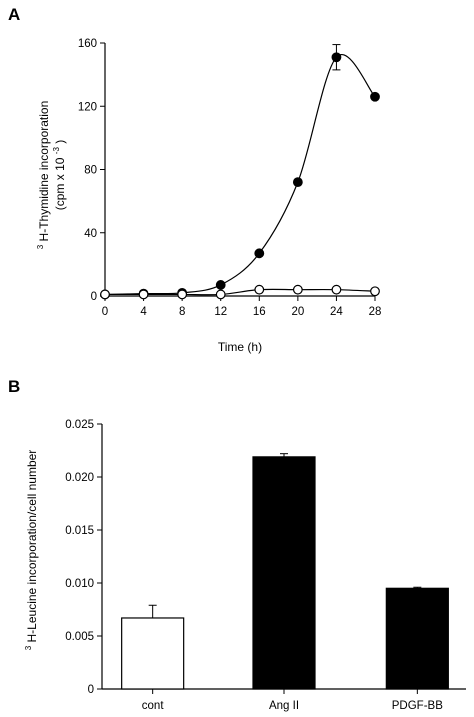  Describe the element at coordinates (79, 425) in the screenshot. I see `panel-b-y-tick-label: 0.025` at that location.